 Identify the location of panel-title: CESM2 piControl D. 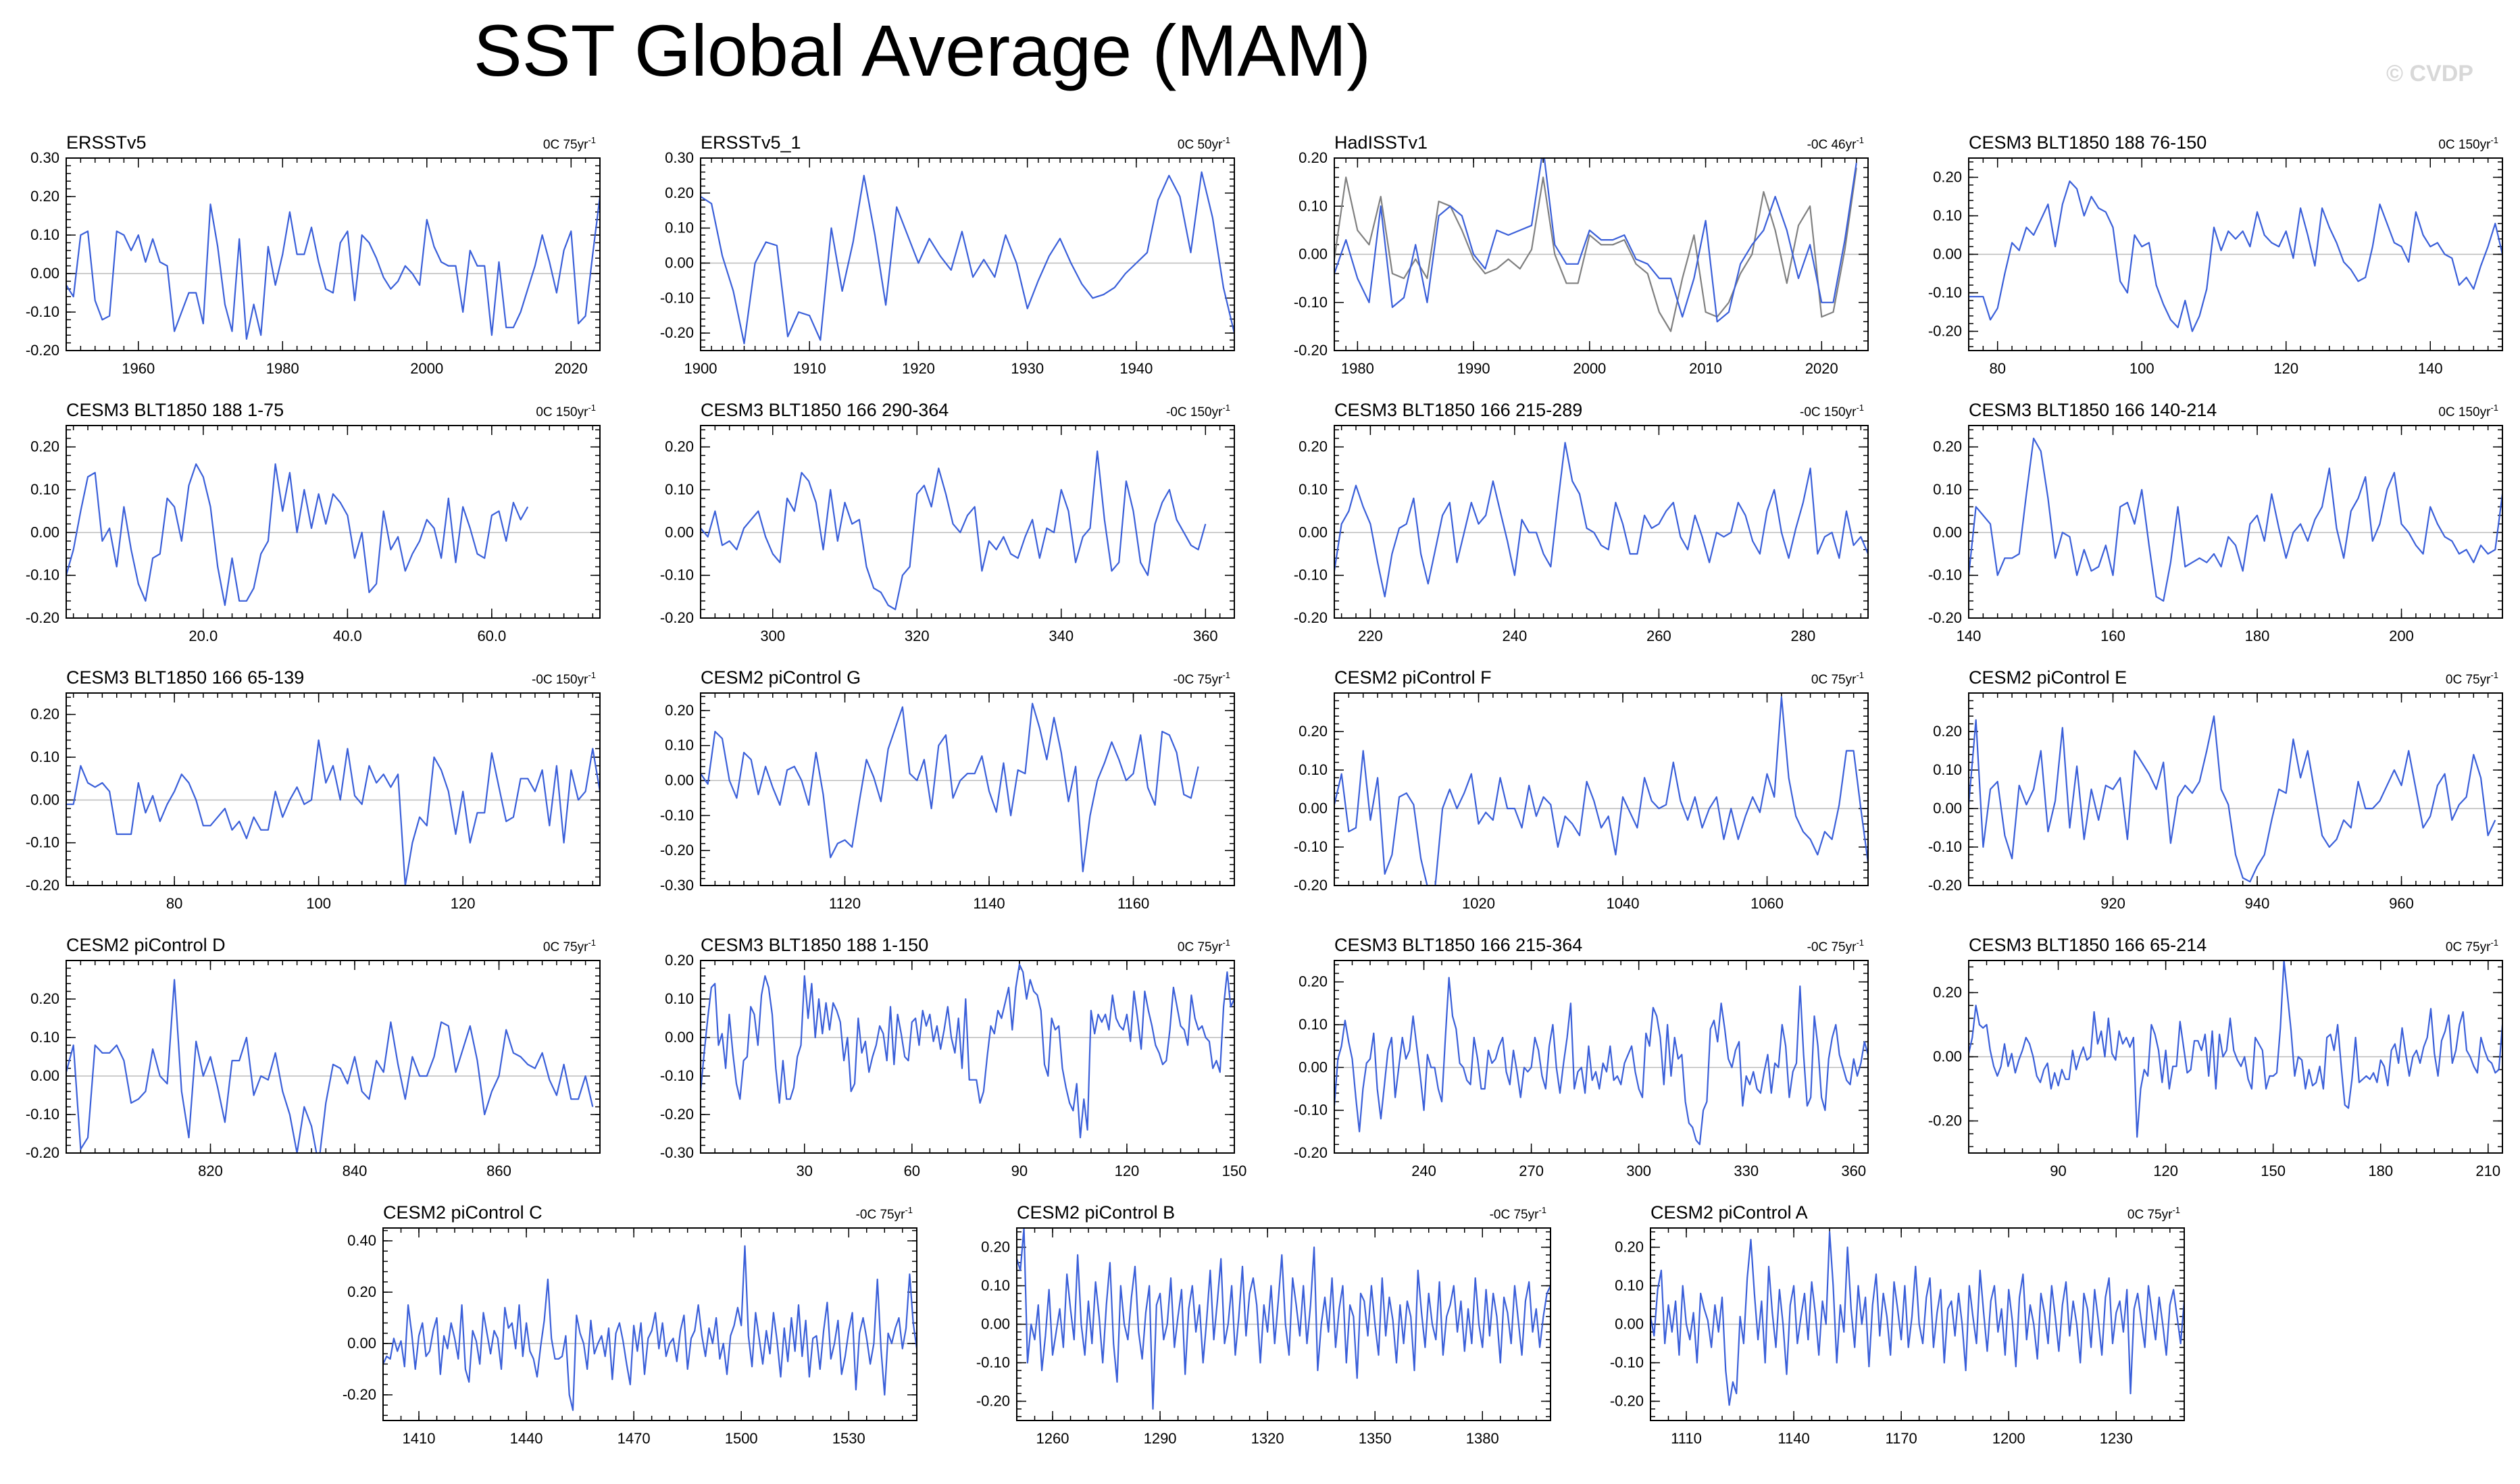
(146, 945).